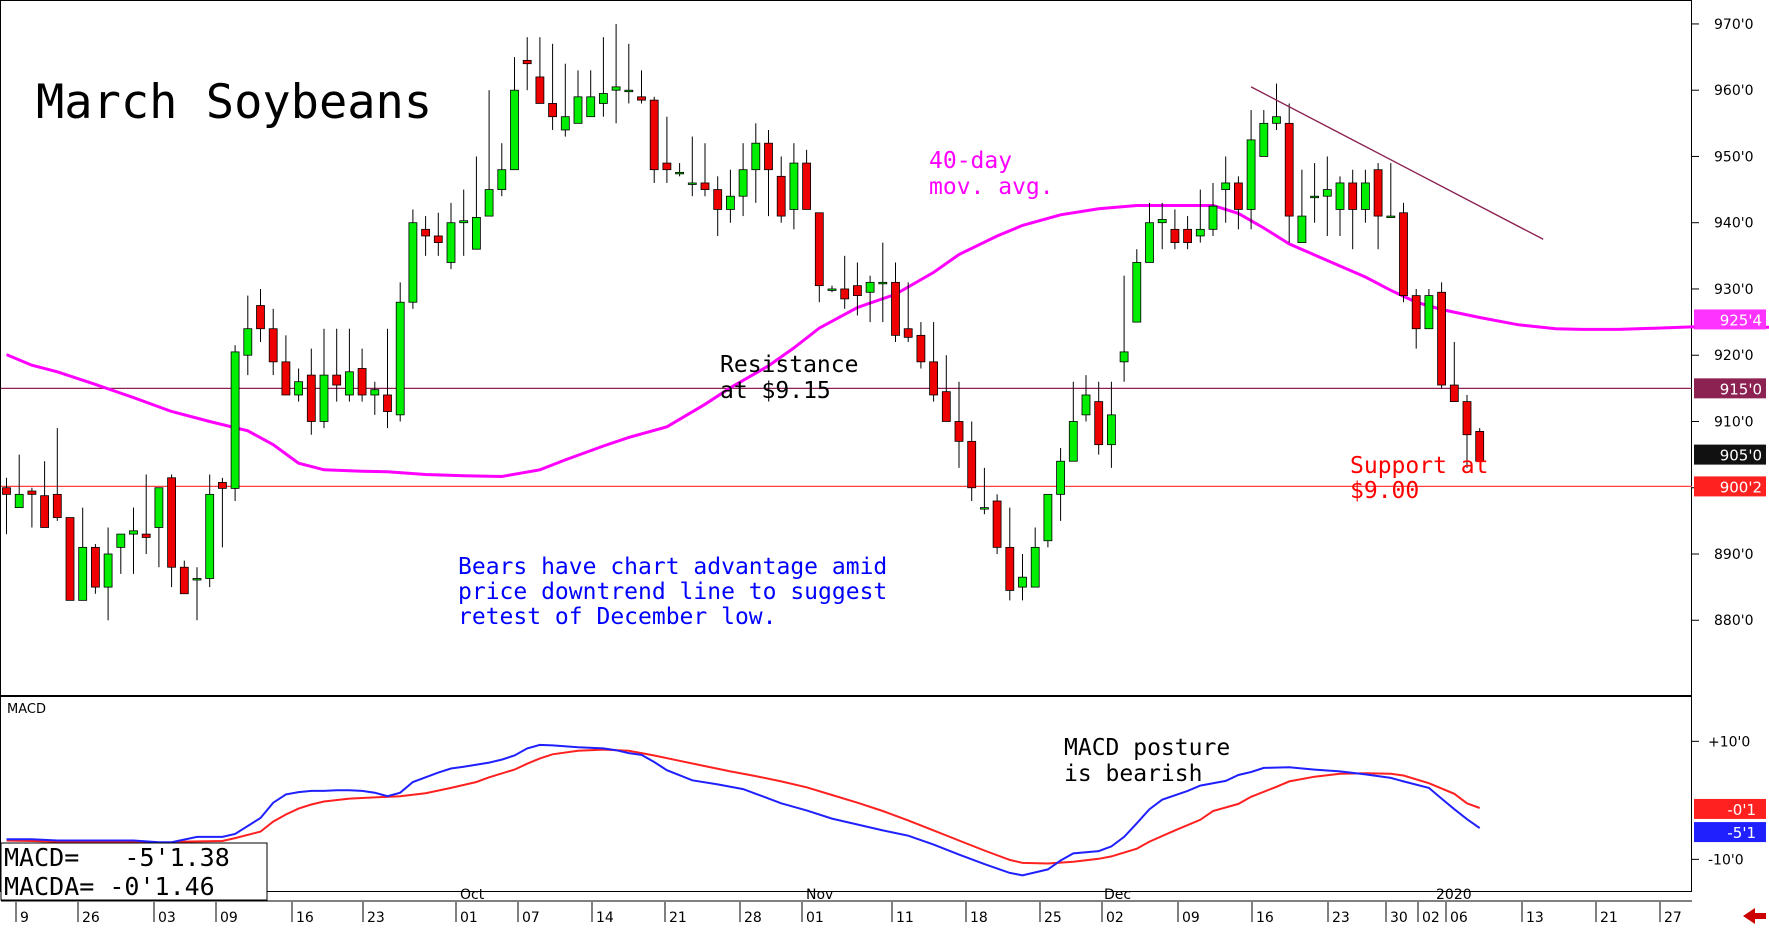 This screenshot has height=932, width=1769. Describe the element at coordinates (1733, 621) in the screenshot. I see `price-tick-label: 880'0` at that location.